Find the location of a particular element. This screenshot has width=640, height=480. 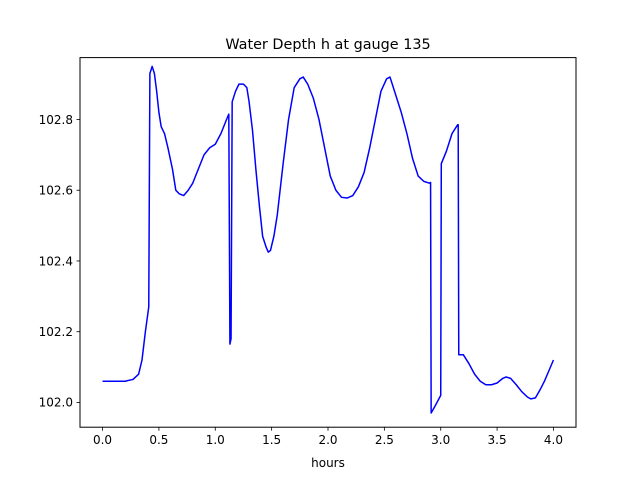

y-axis: 102.0 102.2 102.4 102.6 102.8 is located at coordinates (59, 261).